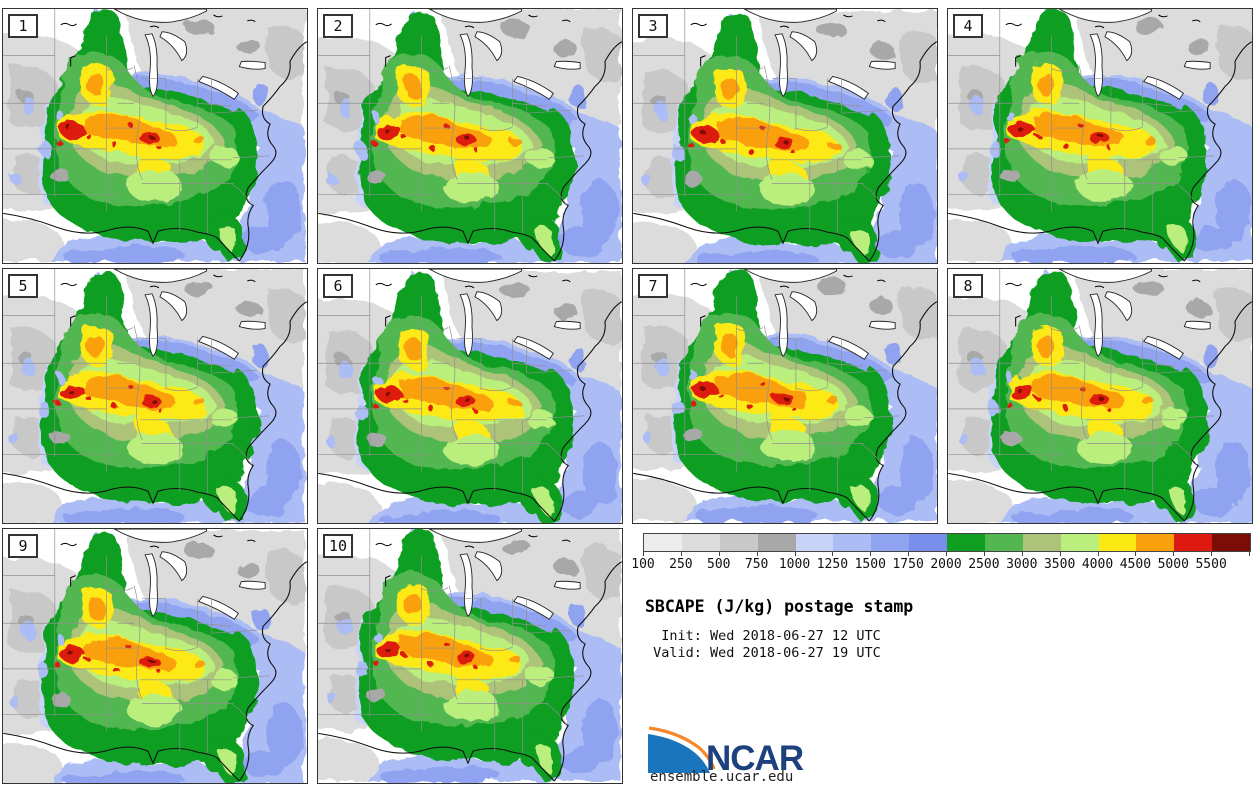 This screenshot has height=788, width=1260. I want to click on member-number: 3, so click(653, 26).